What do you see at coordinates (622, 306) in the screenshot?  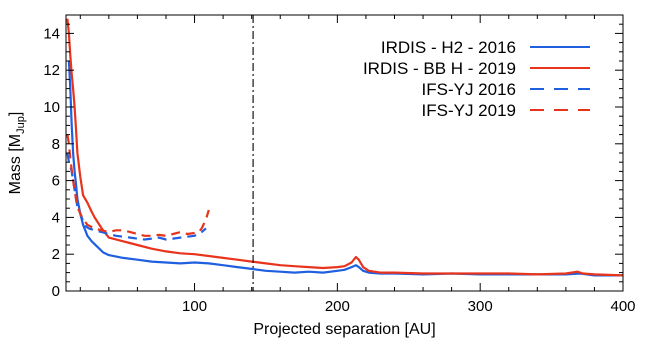 I see `x-tick-label-400: 400` at bounding box center [622, 306].